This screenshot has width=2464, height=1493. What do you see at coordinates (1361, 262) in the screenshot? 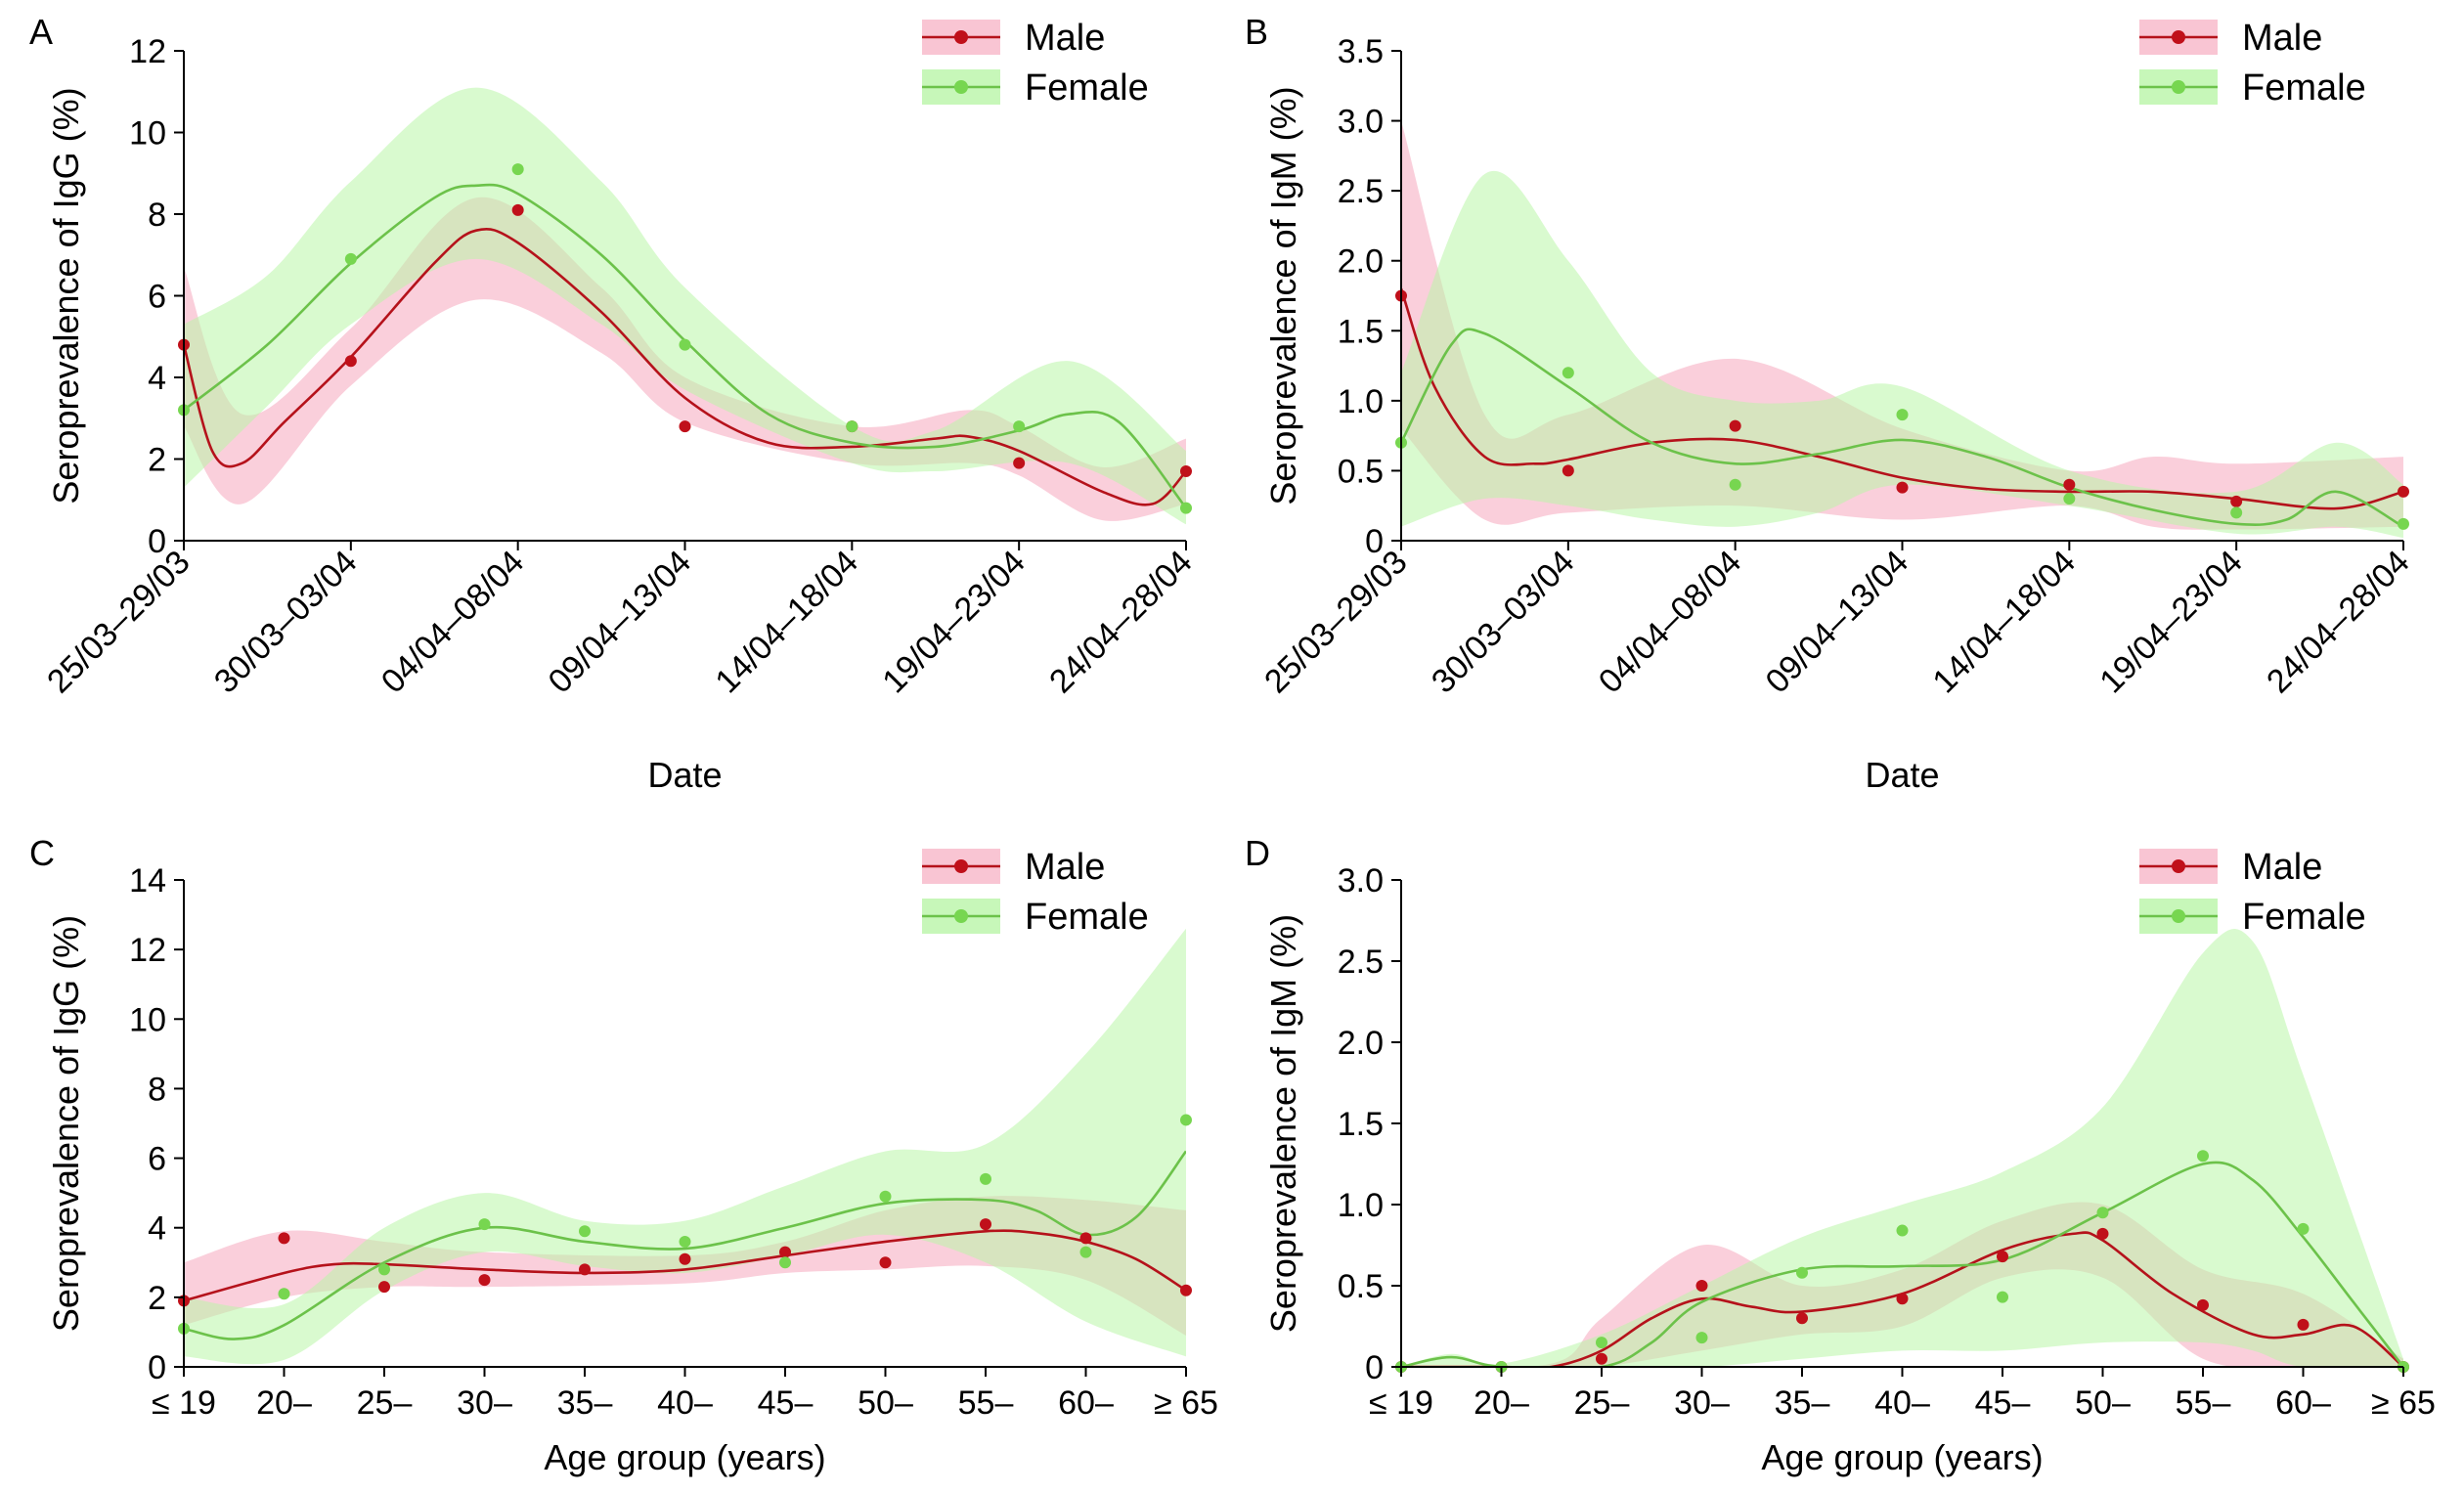
I see `y-tick-label: 2.0` at bounding box center [1361, 262].